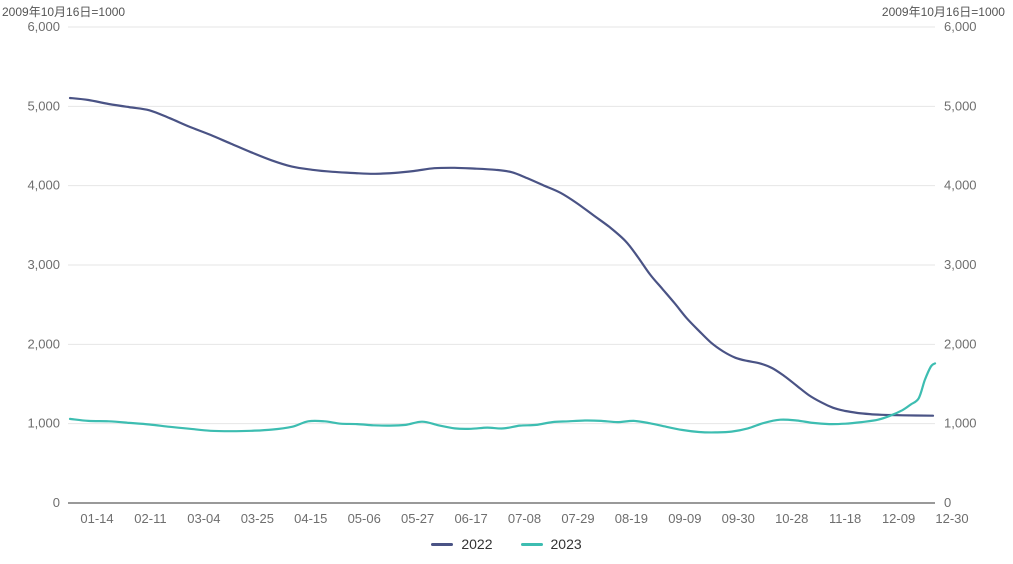 This screenshot has height=564, width=1013. I want to click on x-tick-label: 08-19, so click(631, 518).